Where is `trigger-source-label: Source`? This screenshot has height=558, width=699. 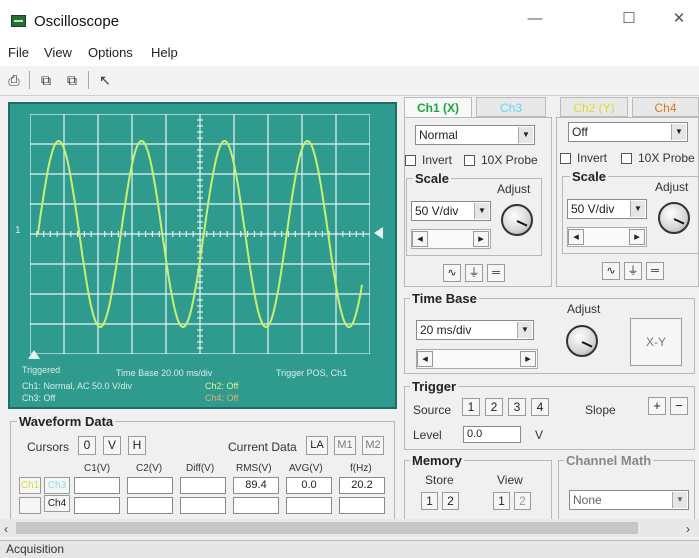
trigger-source-label: Source is located at coordinates (432, 410).